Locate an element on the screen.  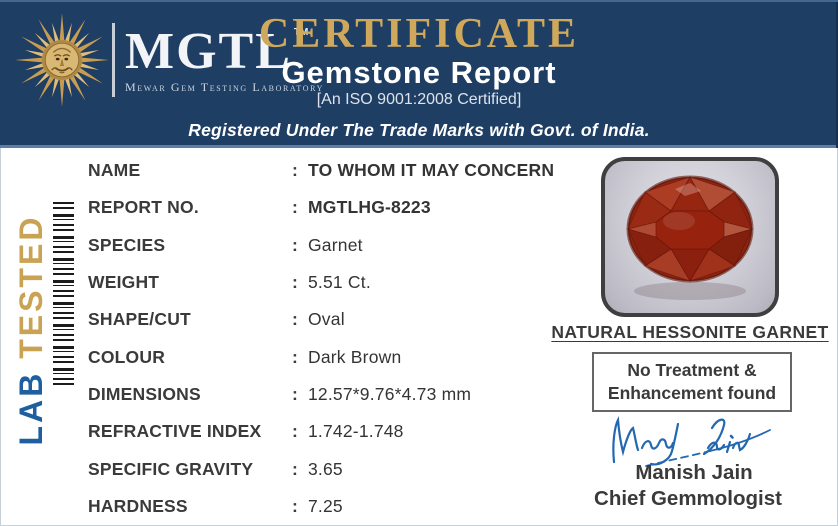
field-label: SPECIES is located at coordinates (127, 244).